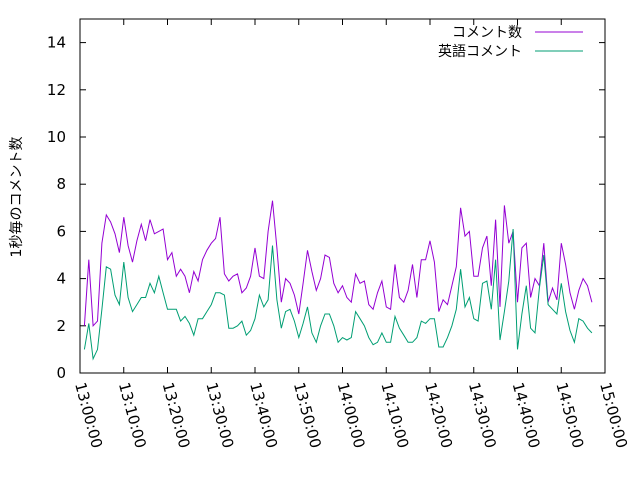 The width and height of the screenshot is (640, 480). I want to click on y-tick-label: 0, so click(61, 373).